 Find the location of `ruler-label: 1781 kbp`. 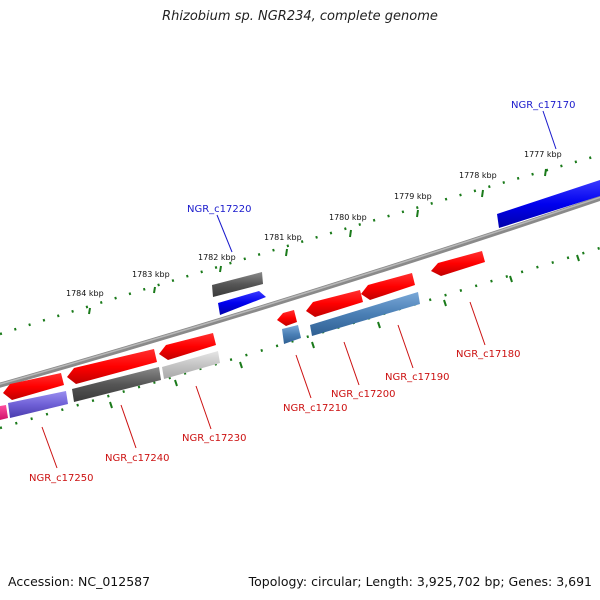

ruler-label: 1781 kbp is located at coordinates (283, 237).